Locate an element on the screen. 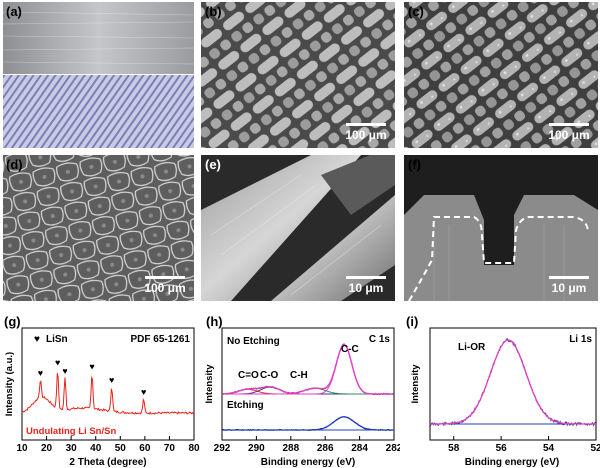  panel-c-sem: (c) 100 μm is located at coordinates (501, 75).